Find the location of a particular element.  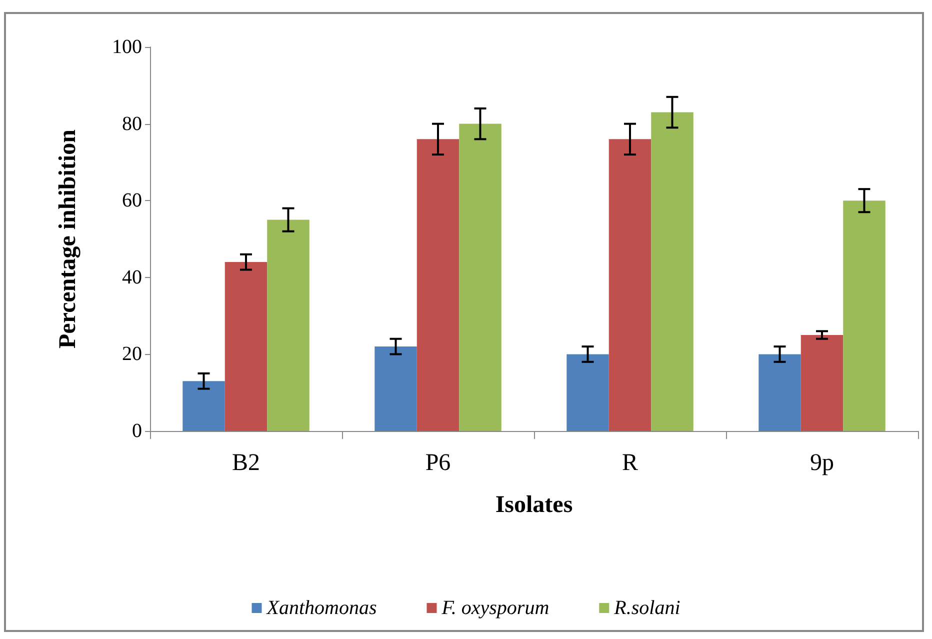

y-tick-label: 80 is located at coordinates (132, 123).